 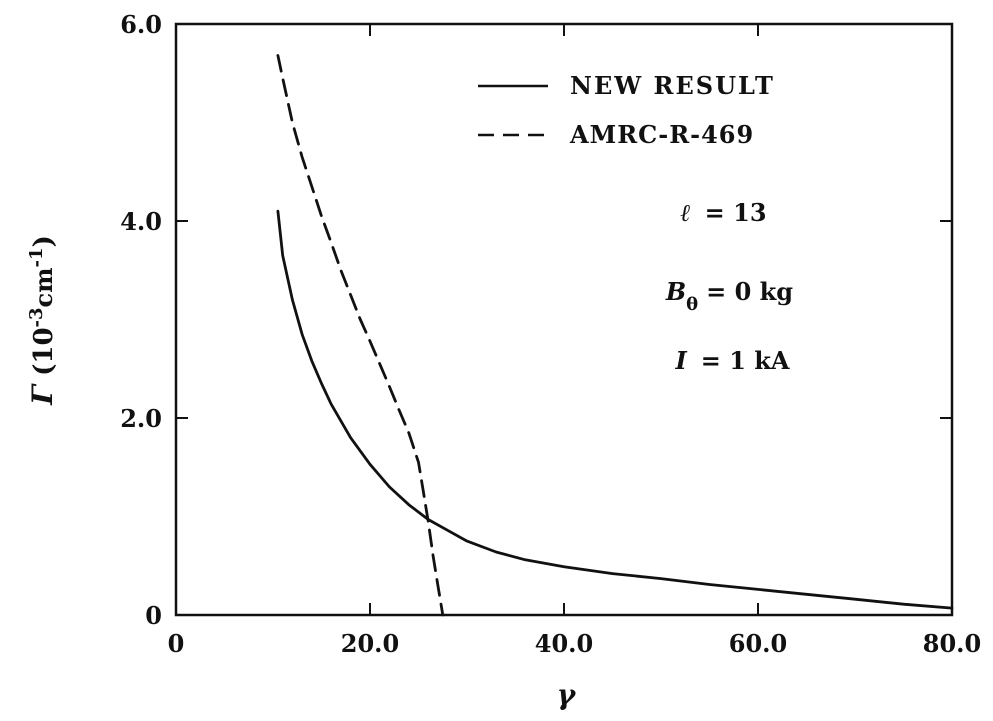 What do you see at coordinates (952, 643) in the screenshot?
I see `x-tick-label: 80.0` at bounding box center [952, 643].